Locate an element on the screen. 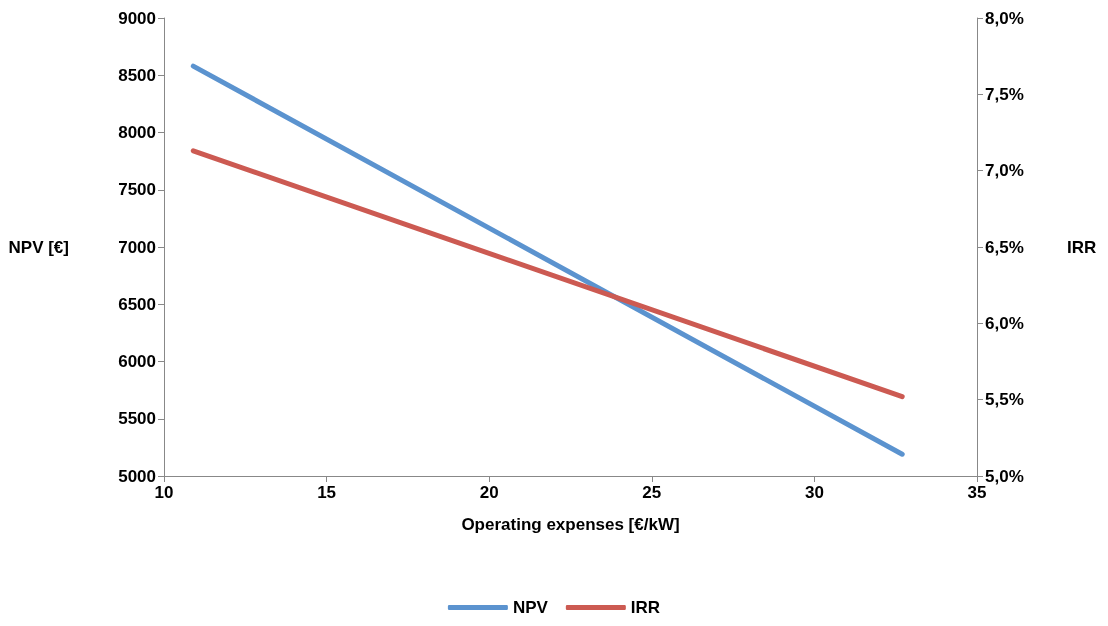 The image size is (1108, 626). y2-tick-label: 6,5% is located at coordinates (1004, 247).